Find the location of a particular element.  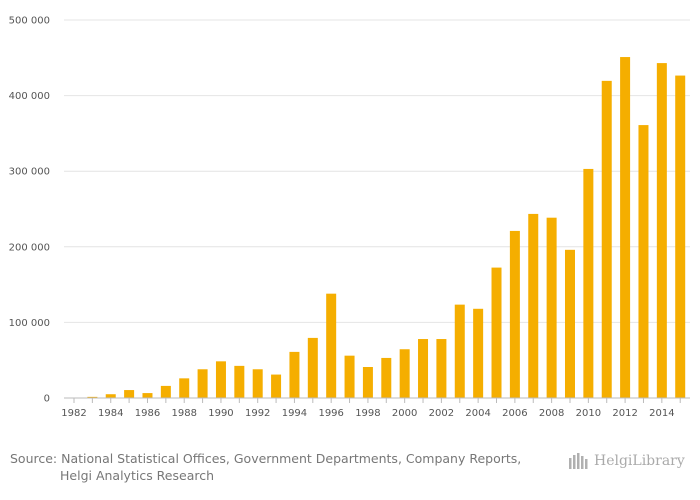

x-tick-label: 2000 is located at coordinates (404, 413).